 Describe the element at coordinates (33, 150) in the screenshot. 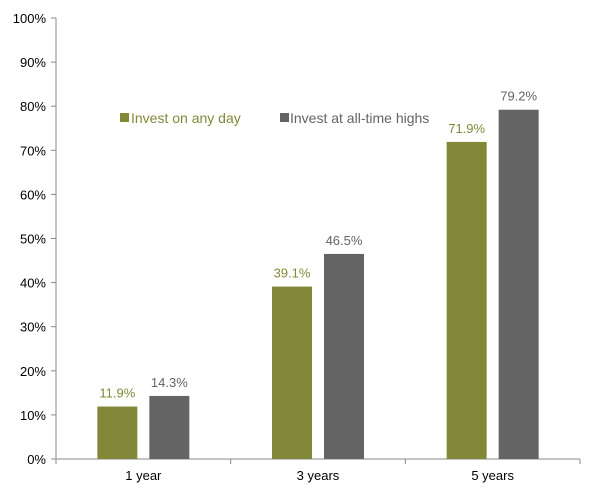

I see `y-tick-label: 70%` at that location.